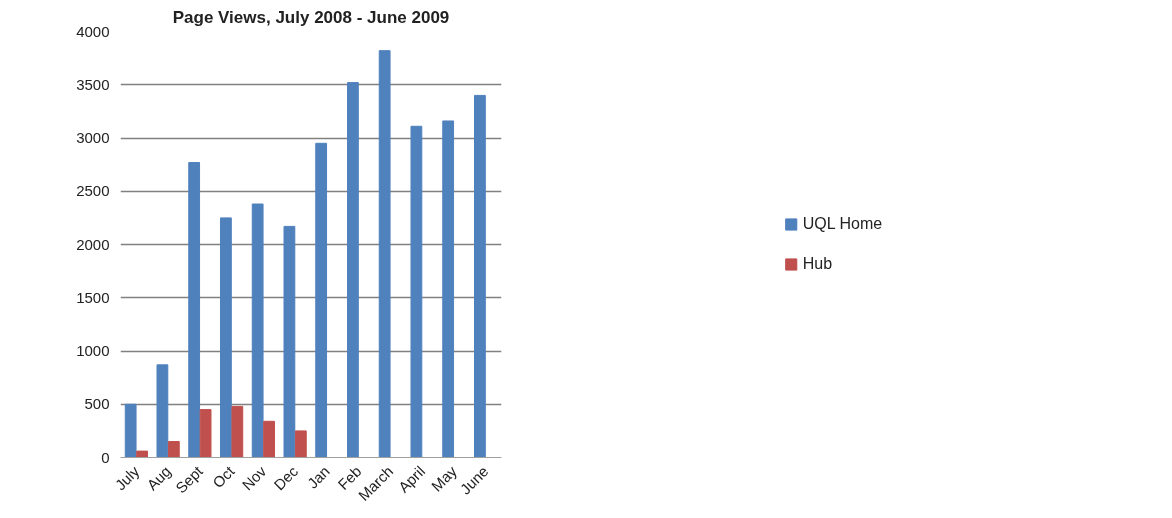 The image size is (1172, 518). Describe the element at coordinates (93, 244) in the screenshot. I see `y-tick-label: 2000` at that location.